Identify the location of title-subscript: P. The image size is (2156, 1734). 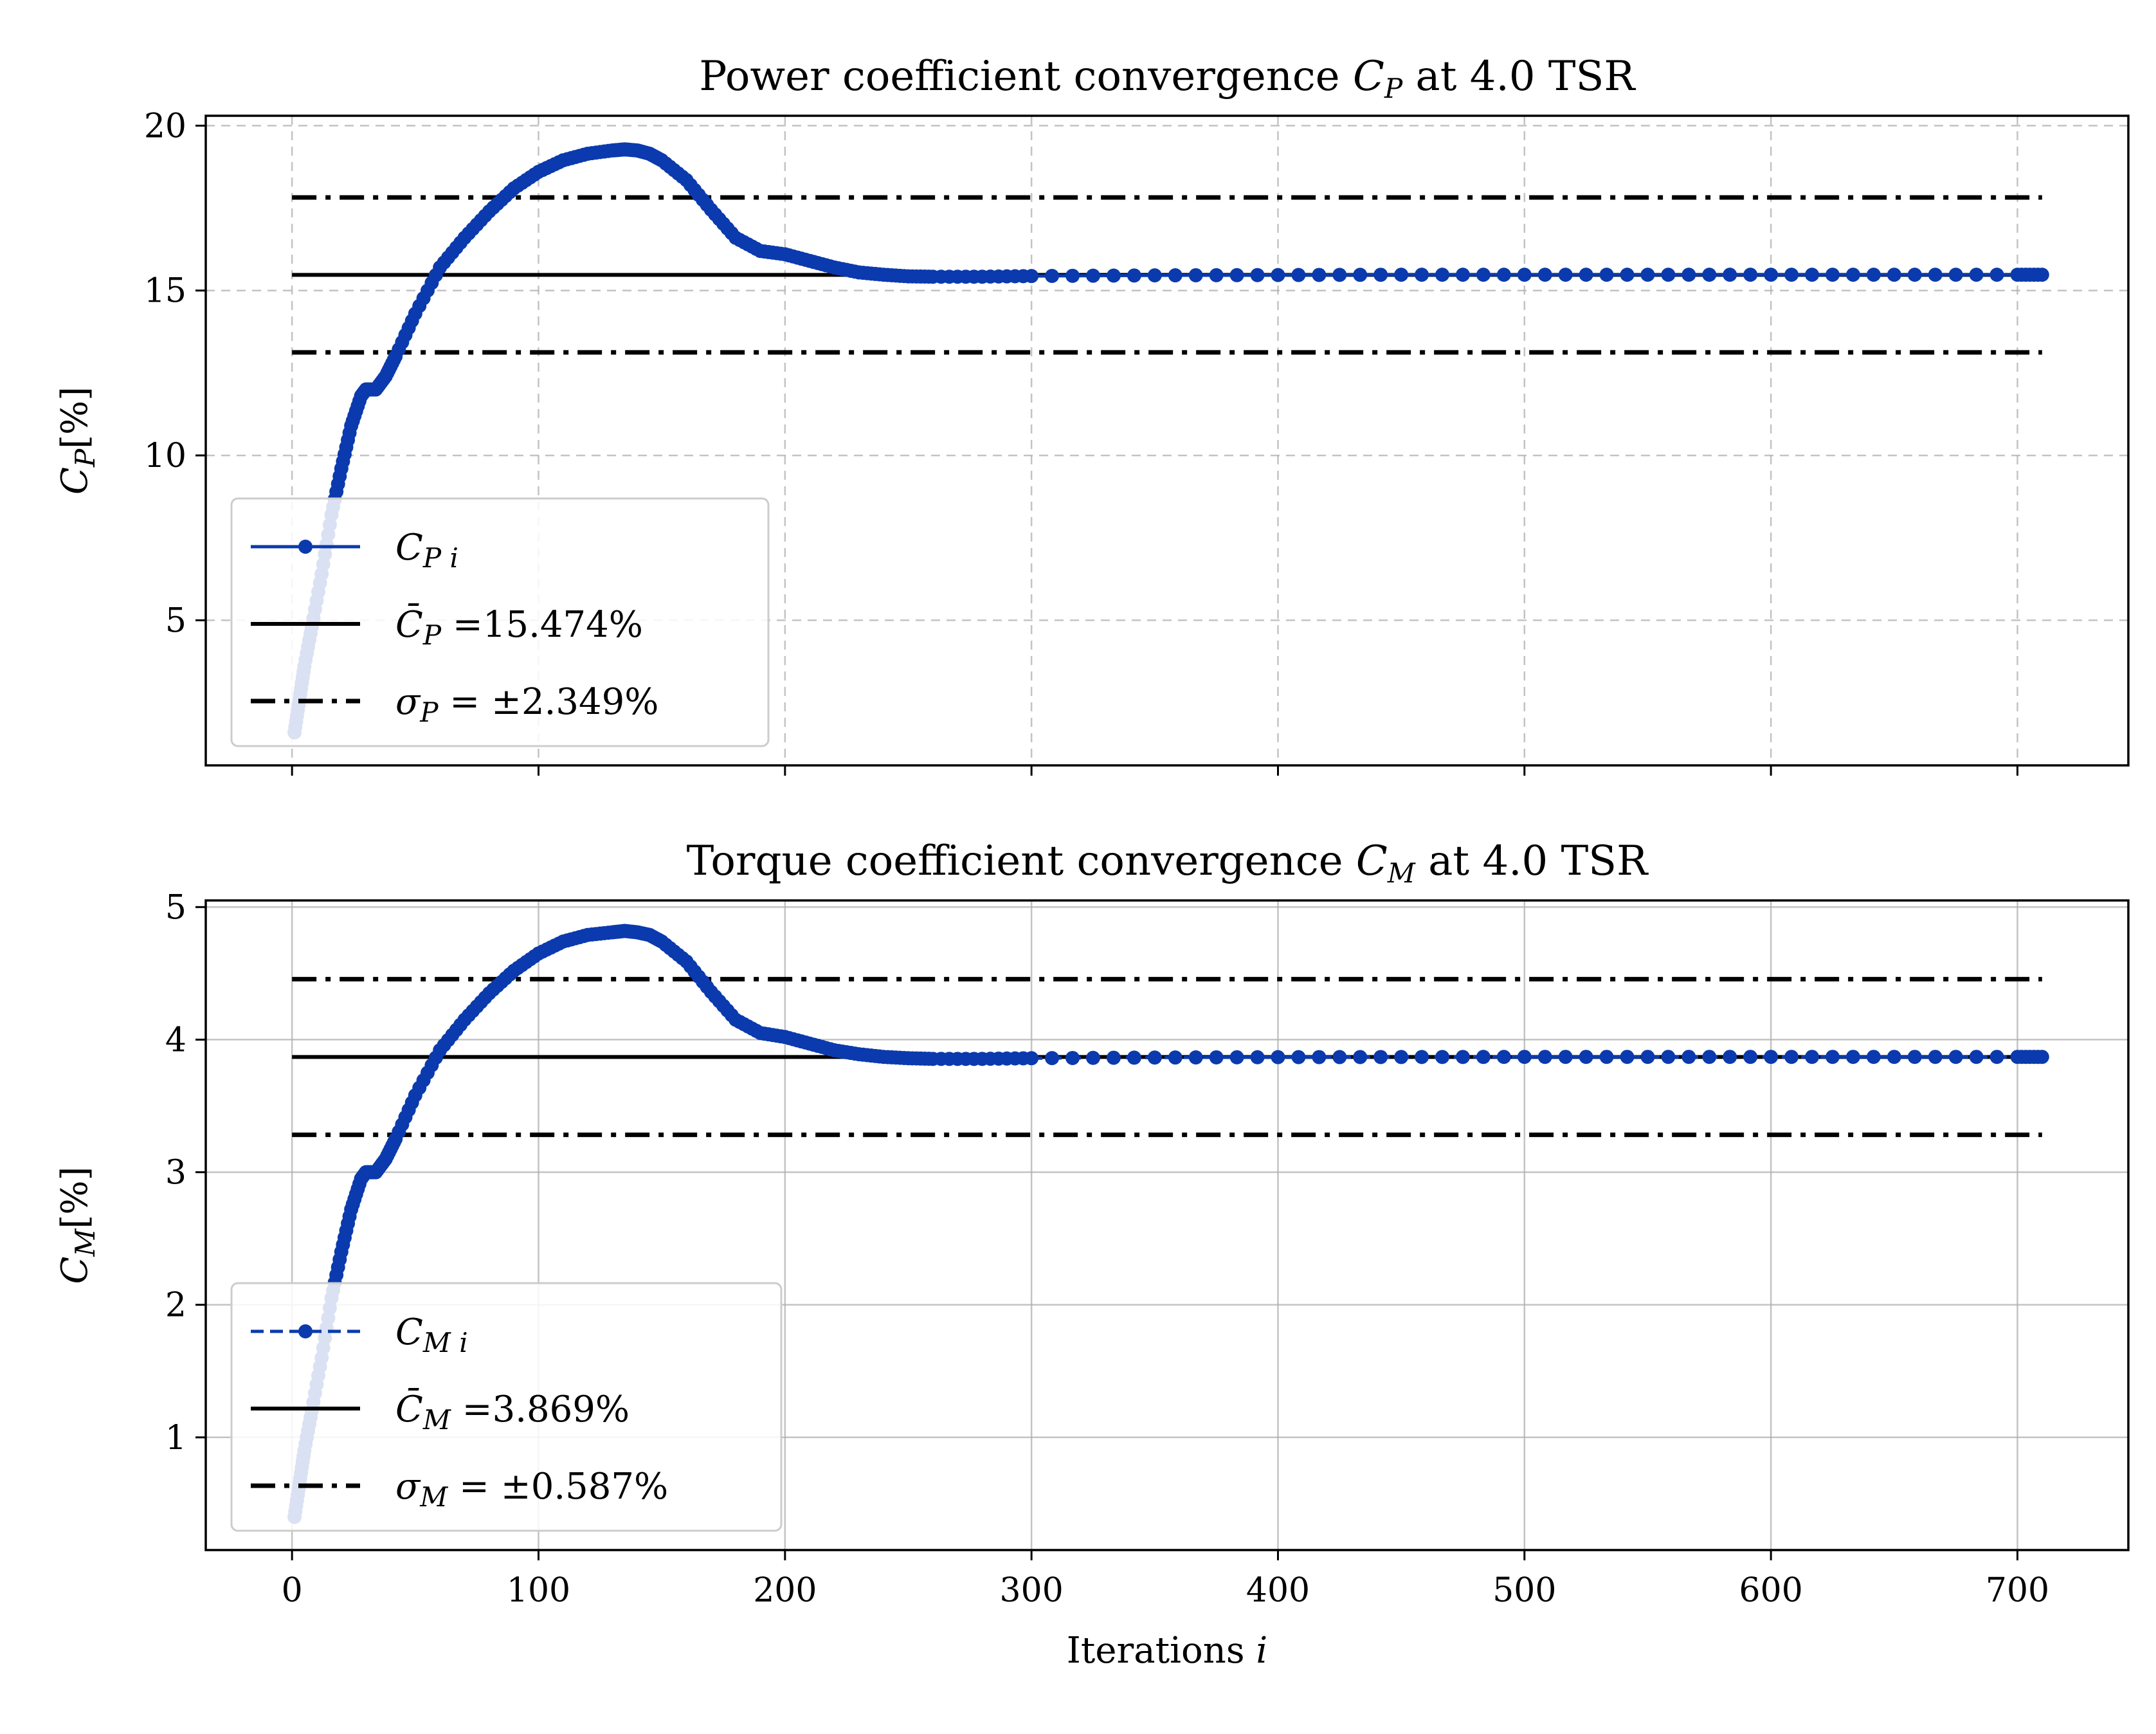
(1393, 88).